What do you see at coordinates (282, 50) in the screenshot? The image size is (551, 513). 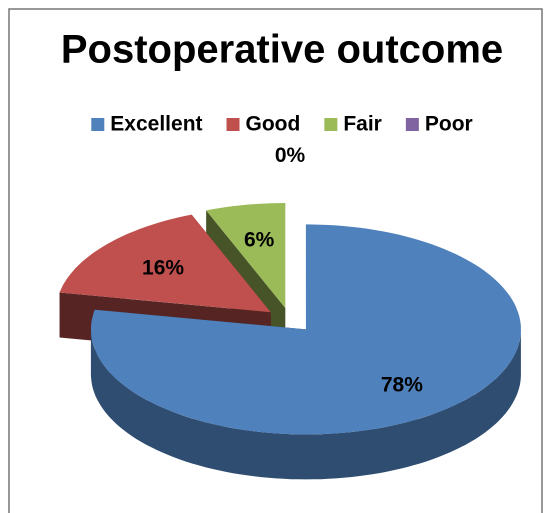 I see `chart-title: Postoperative outcome` at bounding box center [282, 50].